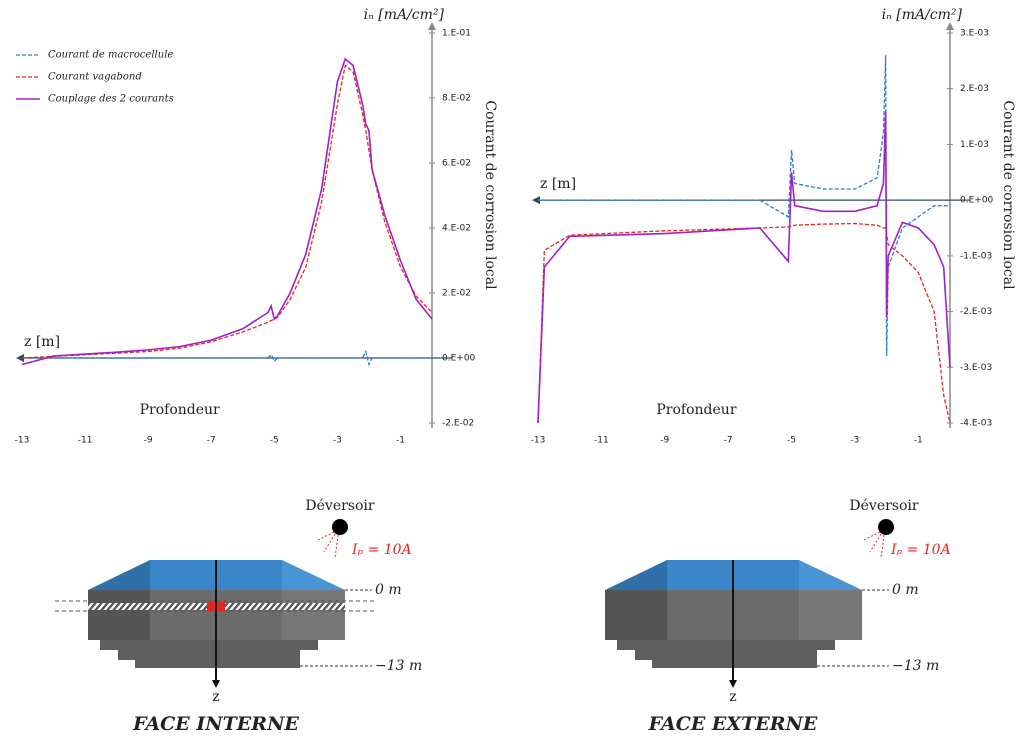 Image resolution: width=1019 pixels, height=739 pixels. Describe the element at coordinates (110, 55) in the screenshot. I see `legend-label: Courant de macrocellule` at that location.